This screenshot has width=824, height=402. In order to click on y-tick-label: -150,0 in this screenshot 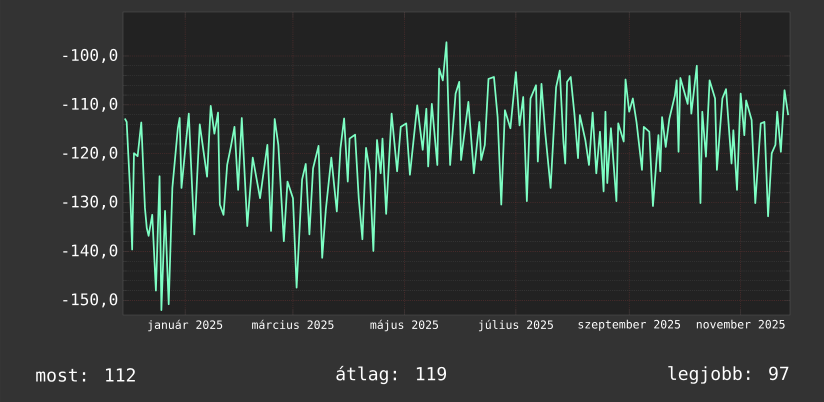, I will do `click(90, 300)`.